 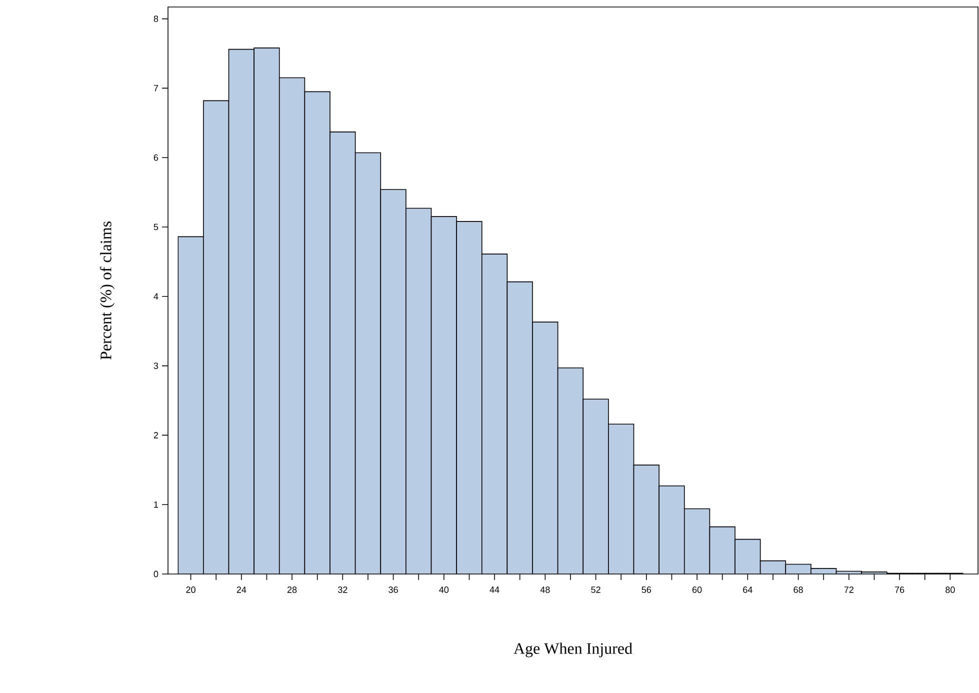 What do you see at coordinates (156, 365) in the screenshot?
I see `y-tick-label: 3` at bounding box center [156, 365].